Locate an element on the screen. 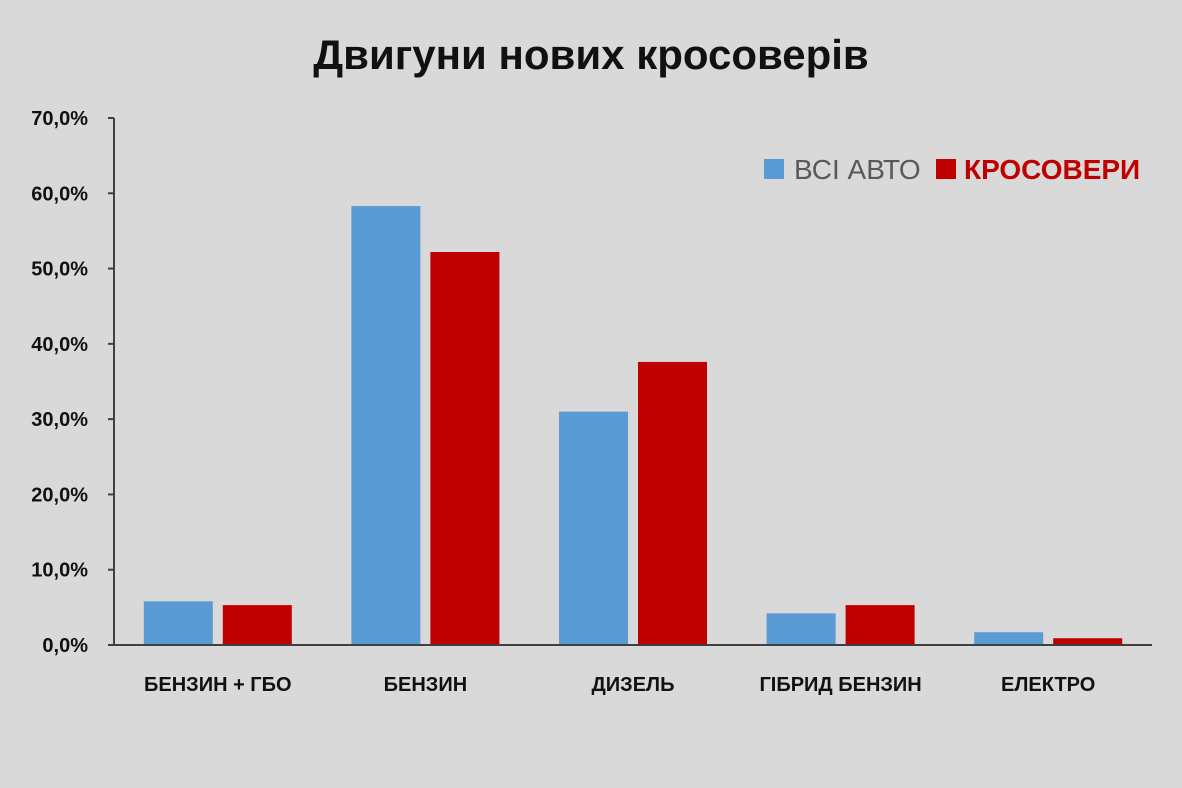  x-category-label: ДИЗЕЛЬ is located at coordinates (633, 685).